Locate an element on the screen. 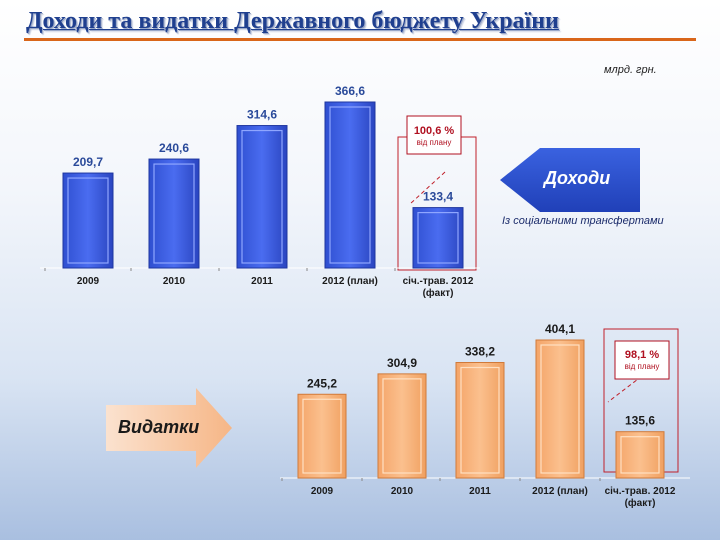  expense-arrow-label: Видатки is located at coordinates (159, 427).